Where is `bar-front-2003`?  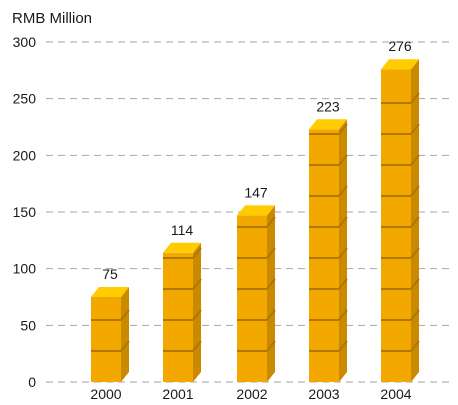
bar-front-2003 is located at coordinates (324, 255).